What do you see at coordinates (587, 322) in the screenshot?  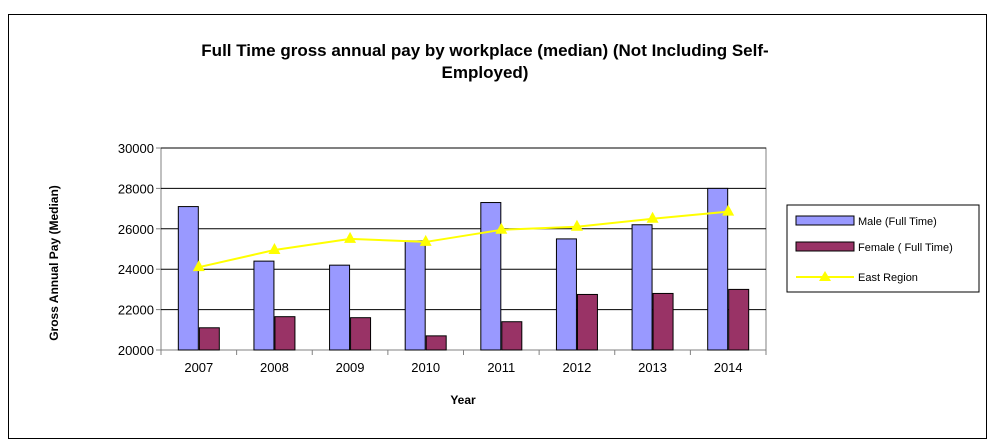 I see `bar-female-2012` at bounding box center [587, 322].